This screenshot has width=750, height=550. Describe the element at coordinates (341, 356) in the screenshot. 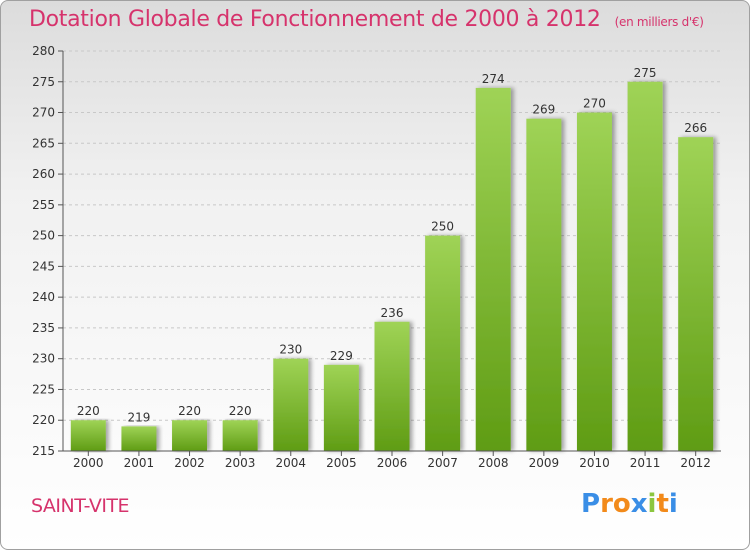

I see `data-label: 229` at that location.